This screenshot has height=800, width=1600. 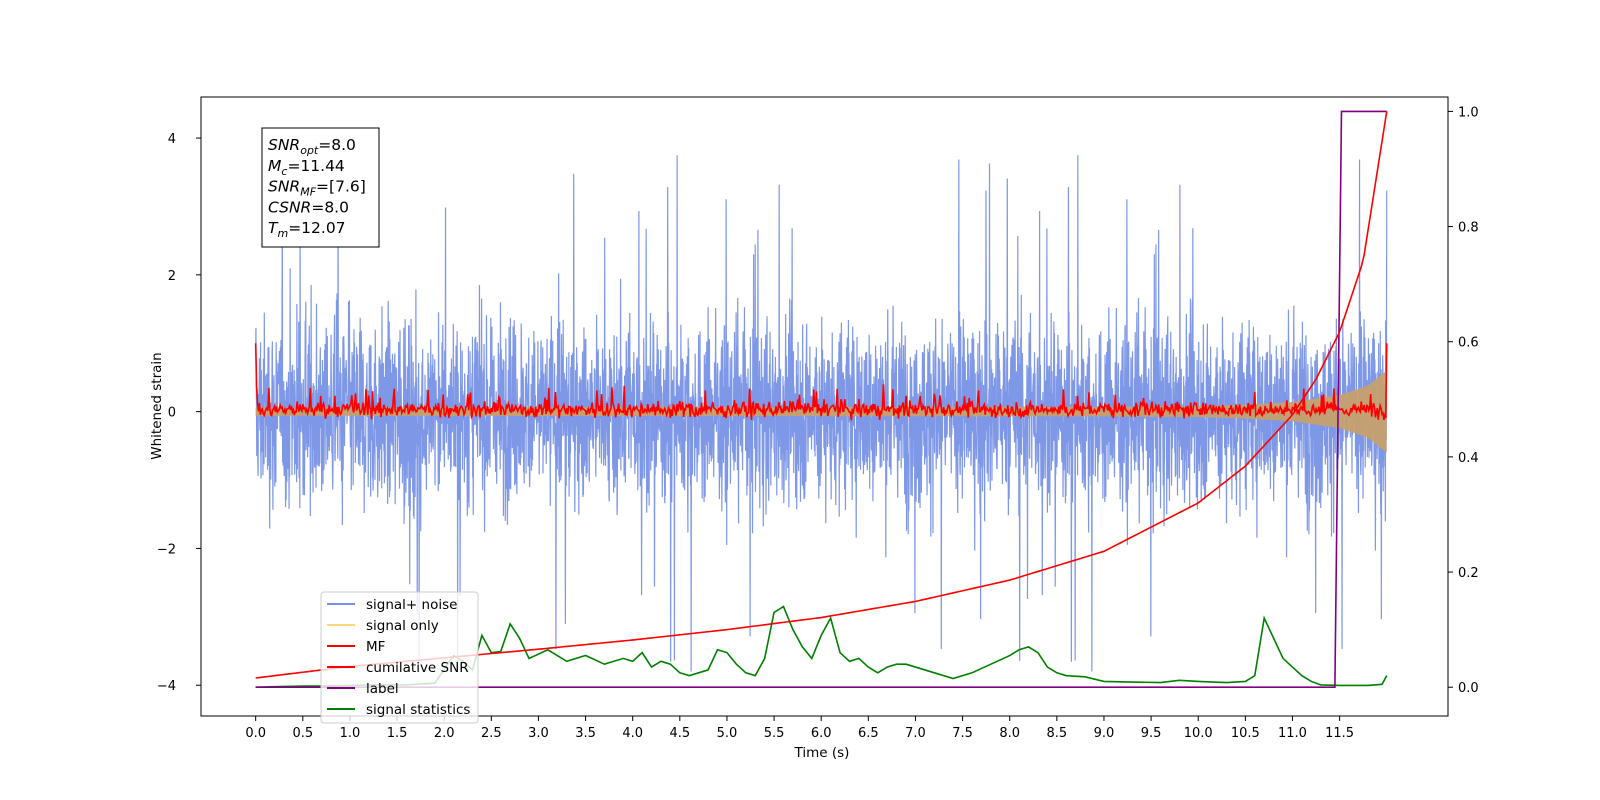 I want to click on x-tick-label: 6.0, so click(x=821, y=733).